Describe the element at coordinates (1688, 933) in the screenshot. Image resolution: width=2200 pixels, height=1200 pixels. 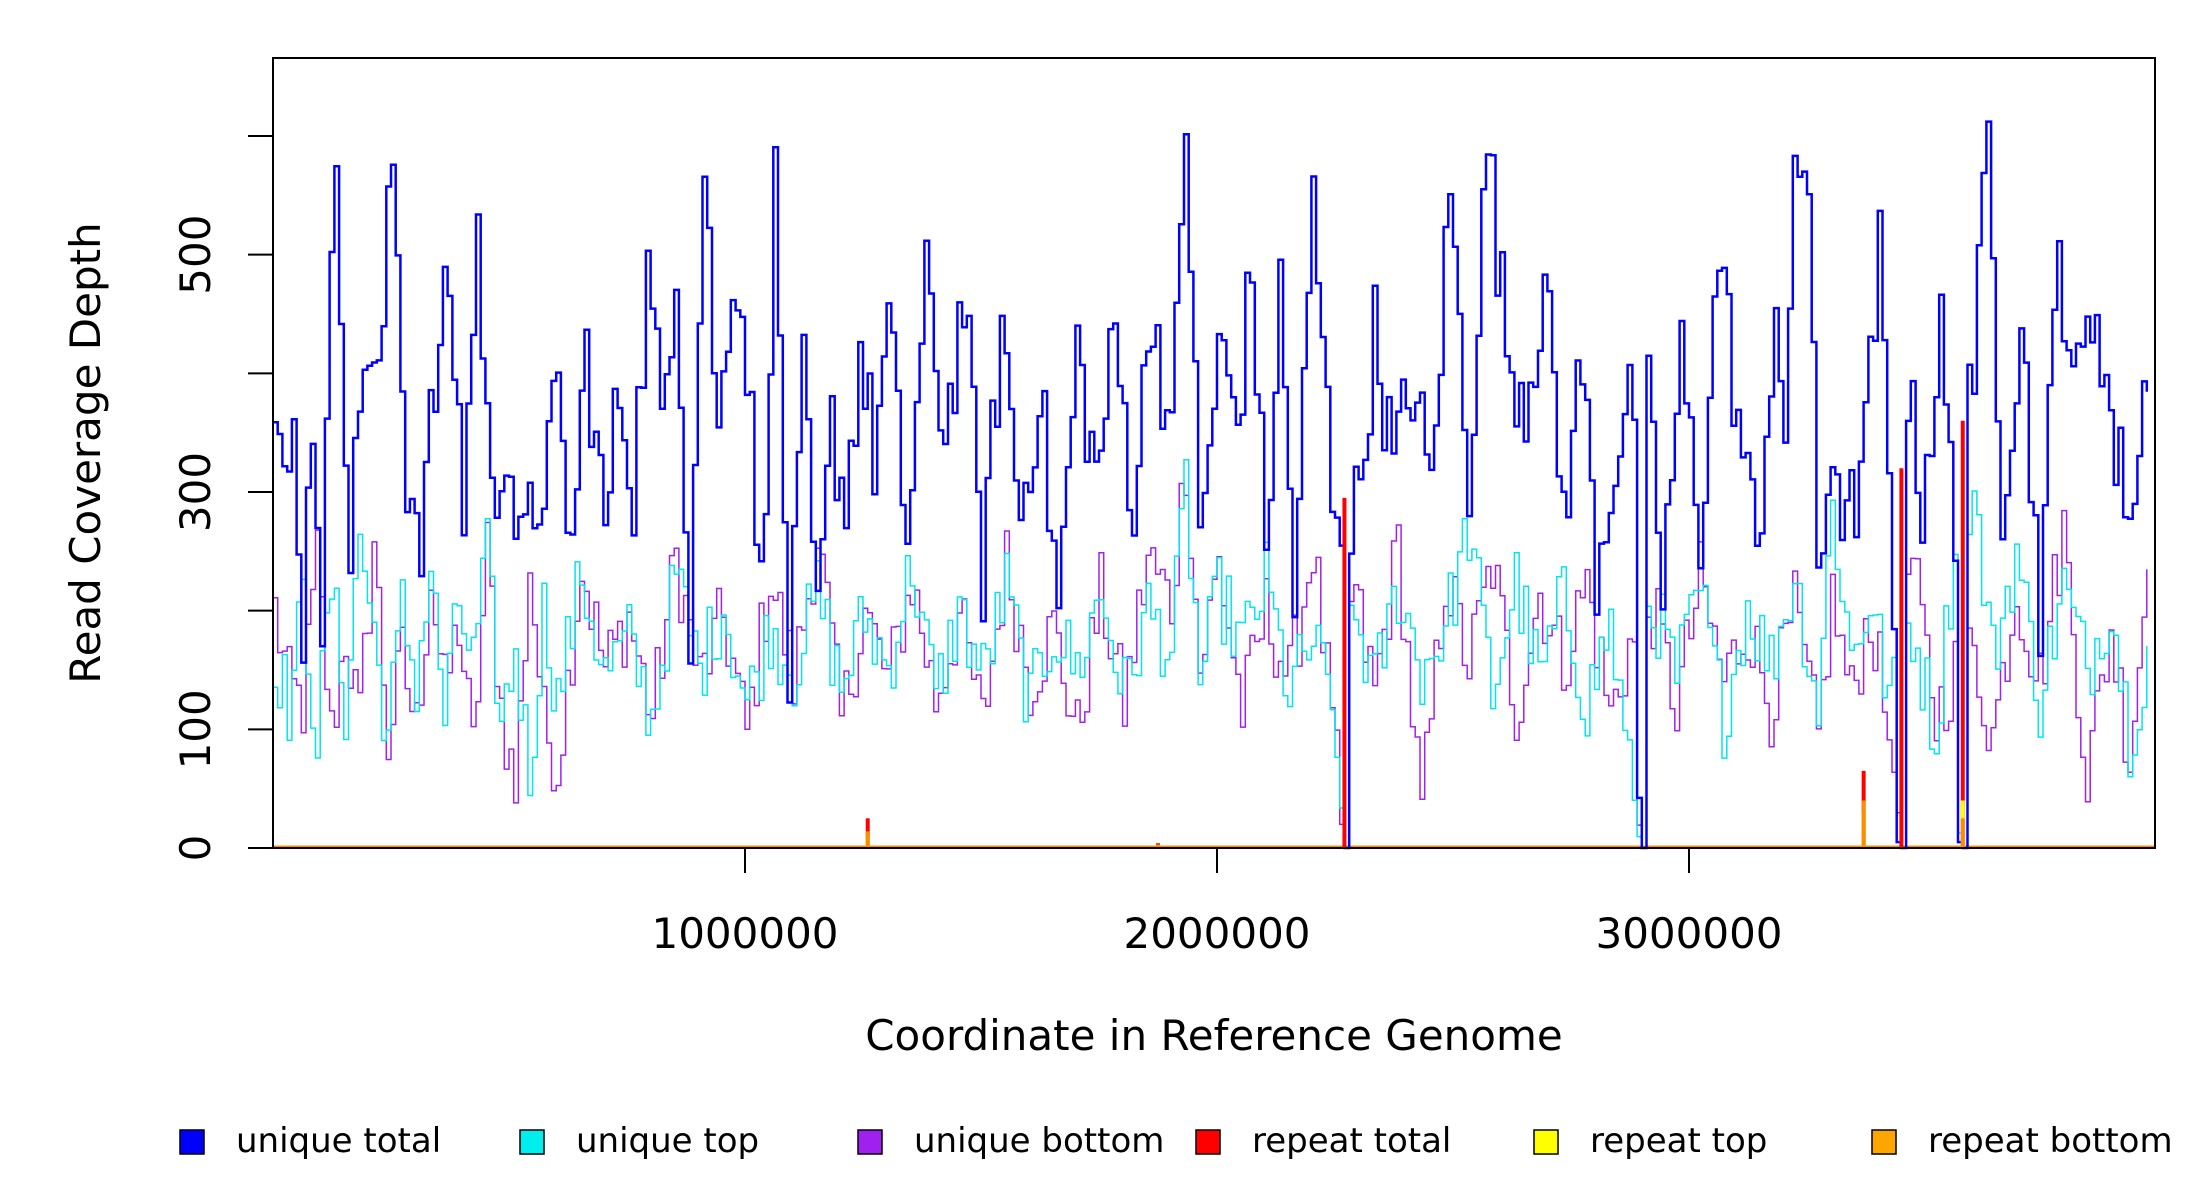
I see `x-tick-label-3000000: 3000000` at that location.